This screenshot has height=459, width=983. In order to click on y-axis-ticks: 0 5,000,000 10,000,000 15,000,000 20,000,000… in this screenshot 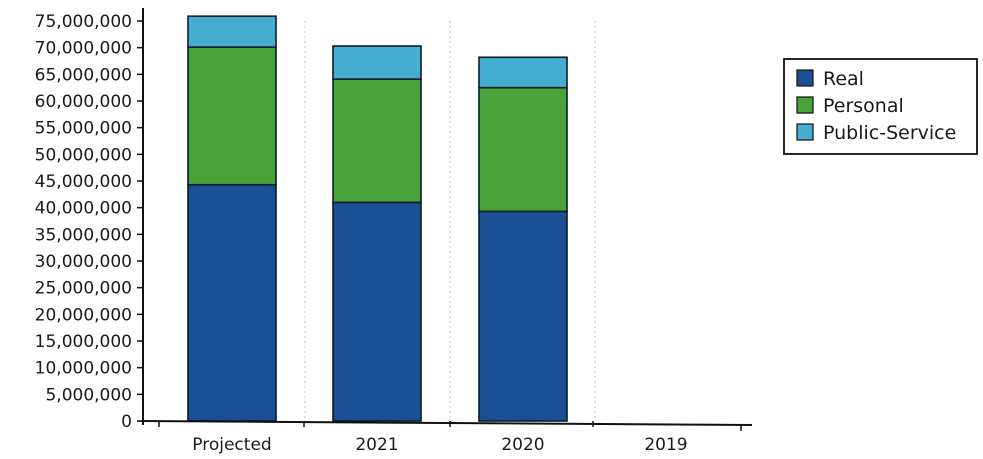, I will do `click(89, 222)`.